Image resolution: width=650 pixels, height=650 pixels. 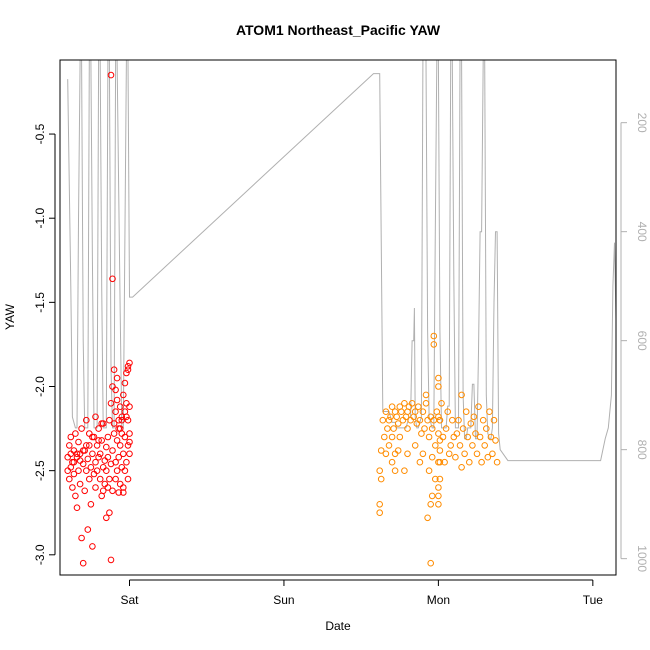 What do you see at coordinates (10, 316) in the screenshot?
I see `y-axis-label: YAW` at bounding box center [10, 316].